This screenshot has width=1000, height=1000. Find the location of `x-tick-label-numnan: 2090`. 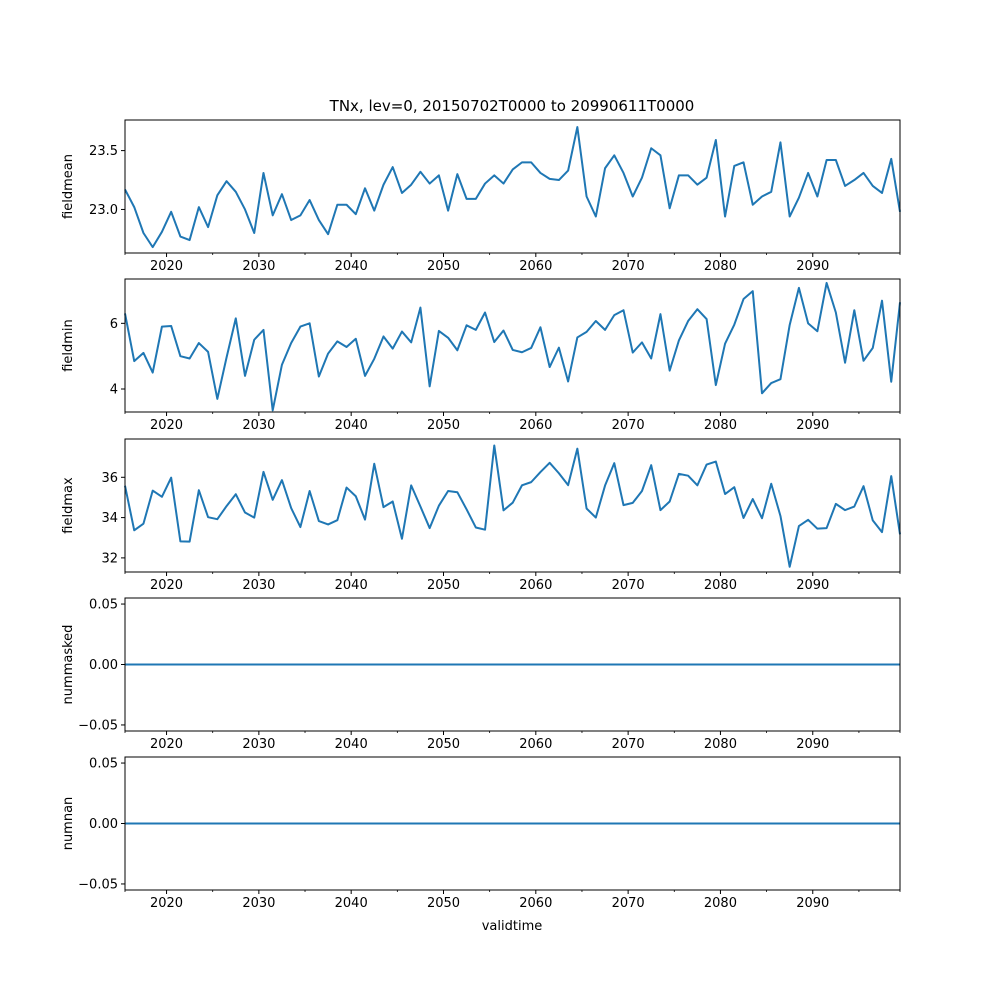

x-tick-label-numnan: 2090 is located at coordinates (812, 903).